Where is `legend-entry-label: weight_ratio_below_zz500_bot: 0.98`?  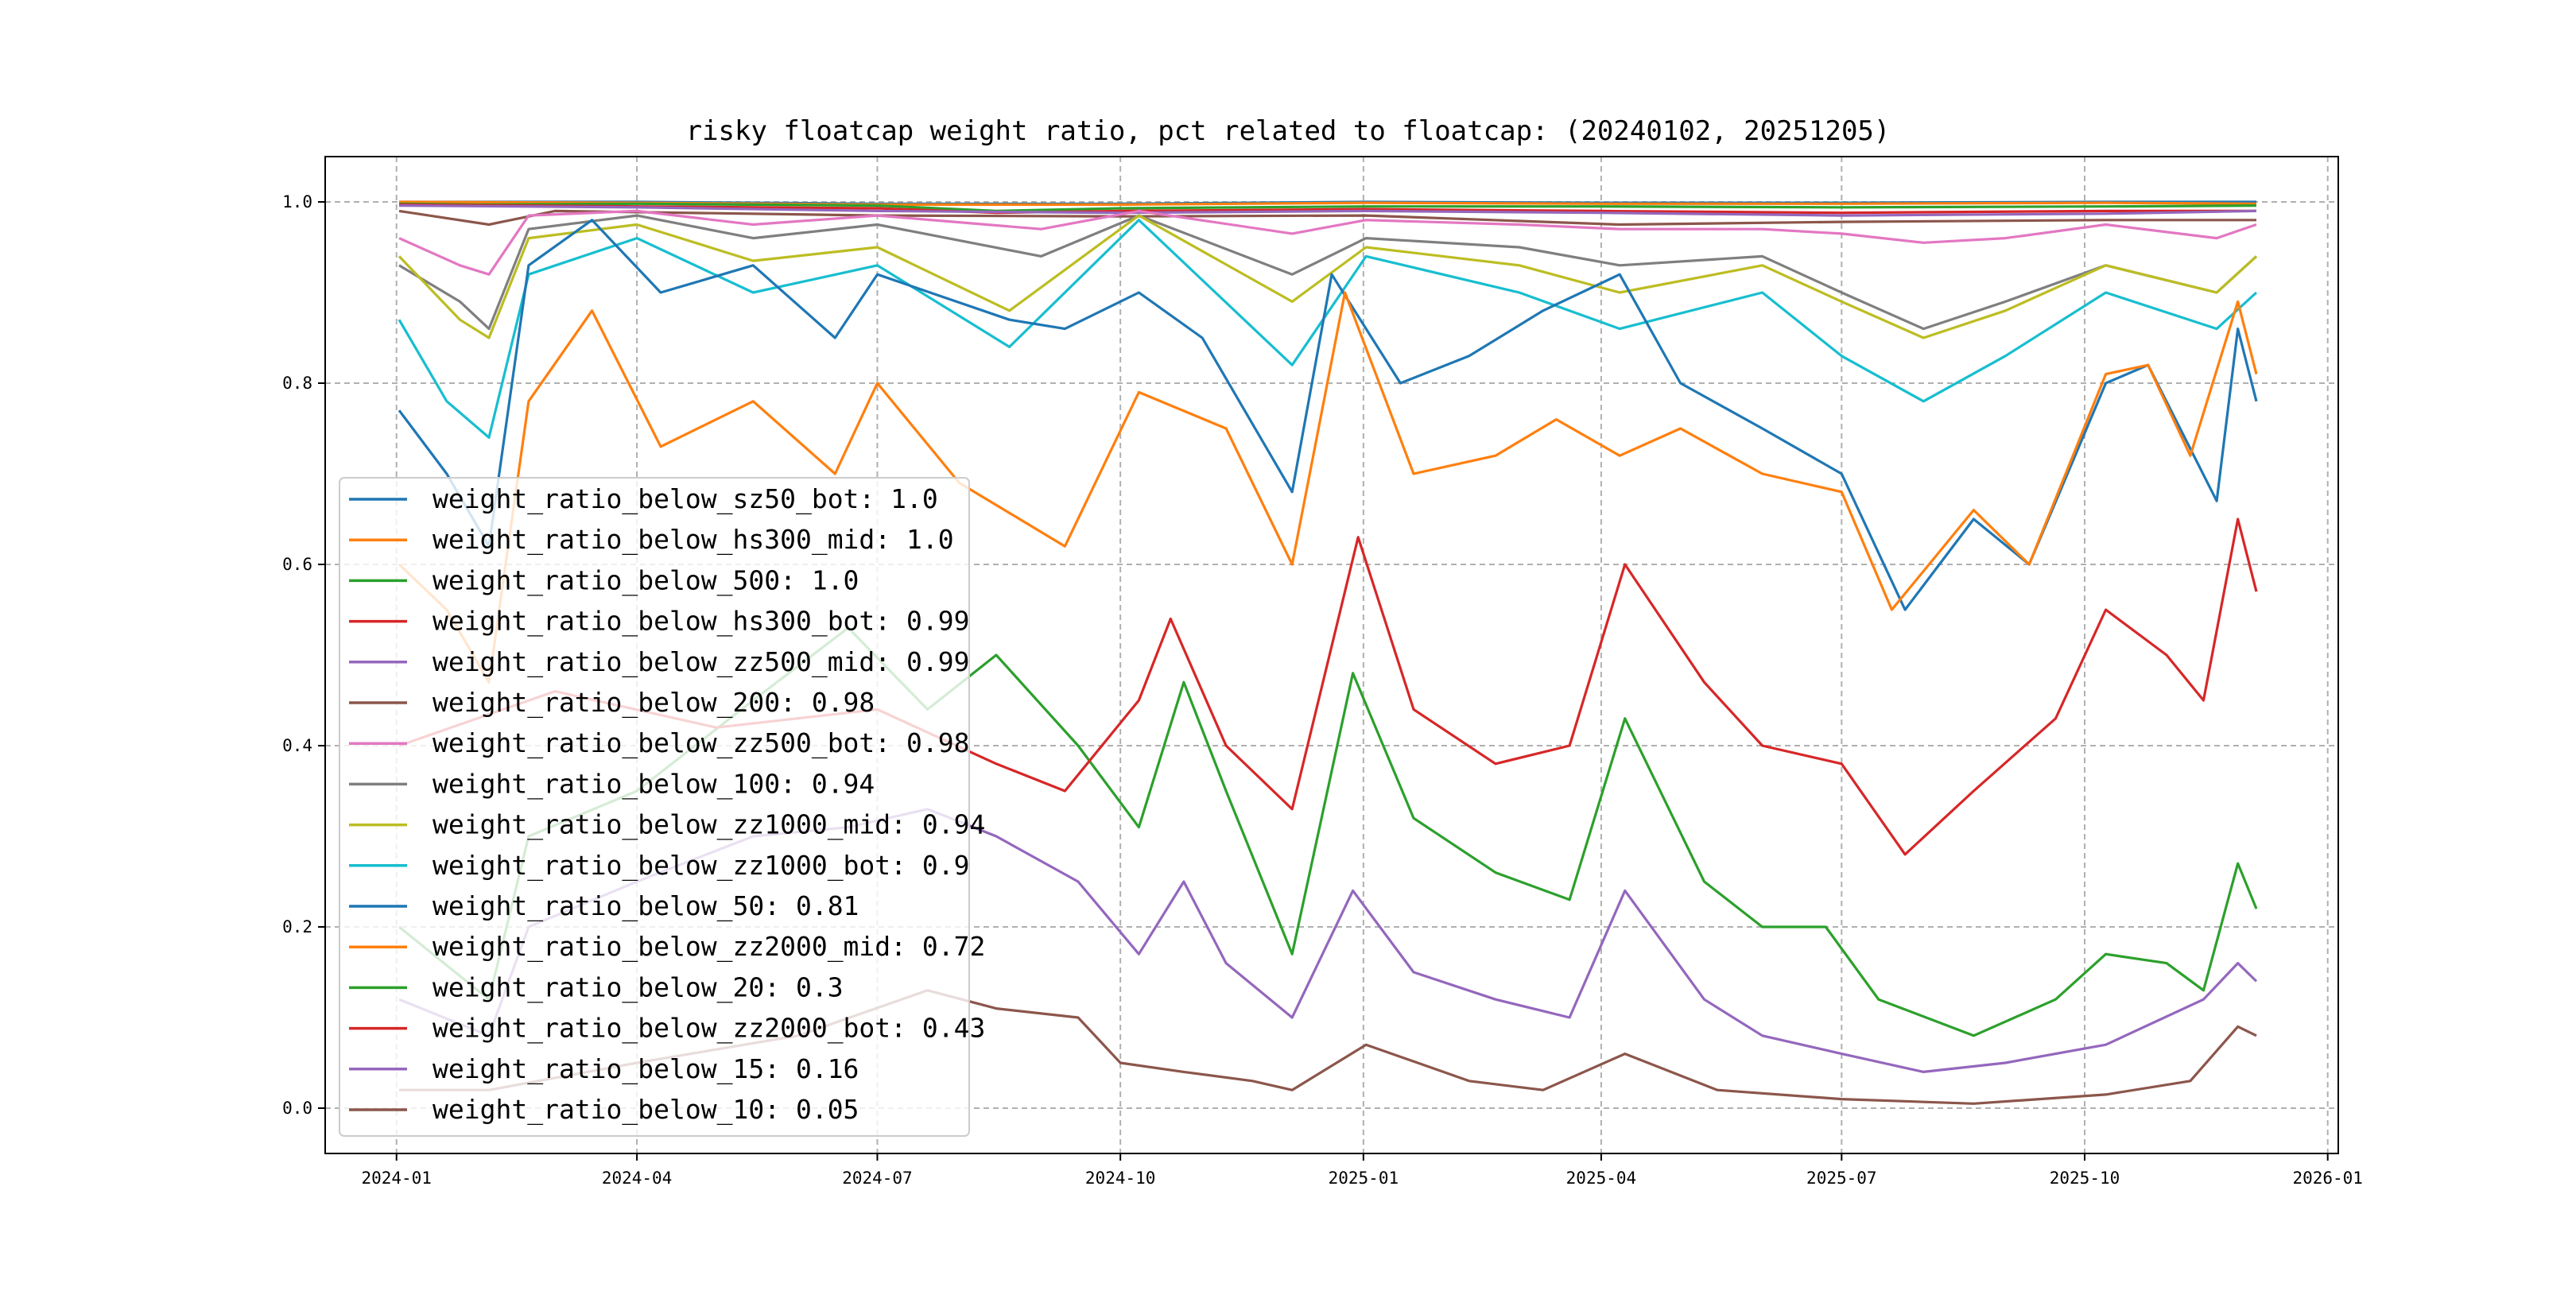
legend-entry-label: weight_ratio_below_zz500_bot: 0.98 is located at coordinates (702, 743).